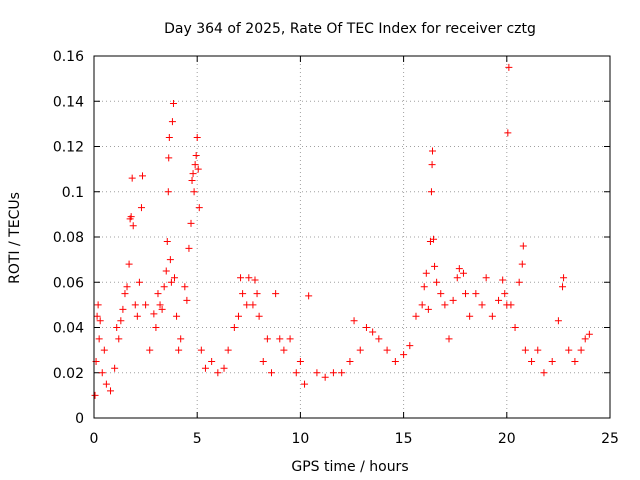 The width and height of the screenshot is (640, 480). I want to click on y-tick-label: 0.1, so click(73, 193).